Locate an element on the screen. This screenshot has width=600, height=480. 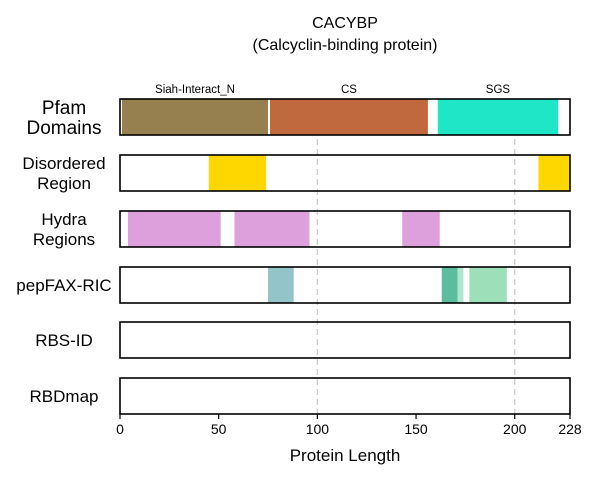
track-label: pepFAX-RIC is located at coordinates (63, 285).